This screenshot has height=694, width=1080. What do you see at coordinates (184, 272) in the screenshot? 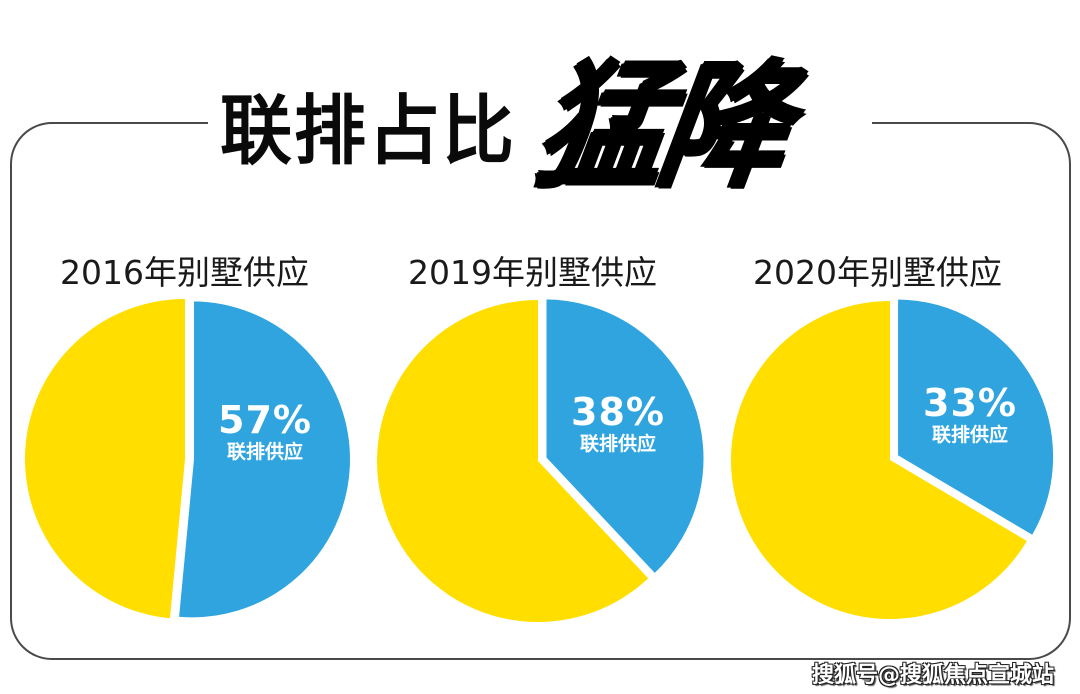
I see `pie-title: 2016年别墅供应` at bounding box center [184, 272].